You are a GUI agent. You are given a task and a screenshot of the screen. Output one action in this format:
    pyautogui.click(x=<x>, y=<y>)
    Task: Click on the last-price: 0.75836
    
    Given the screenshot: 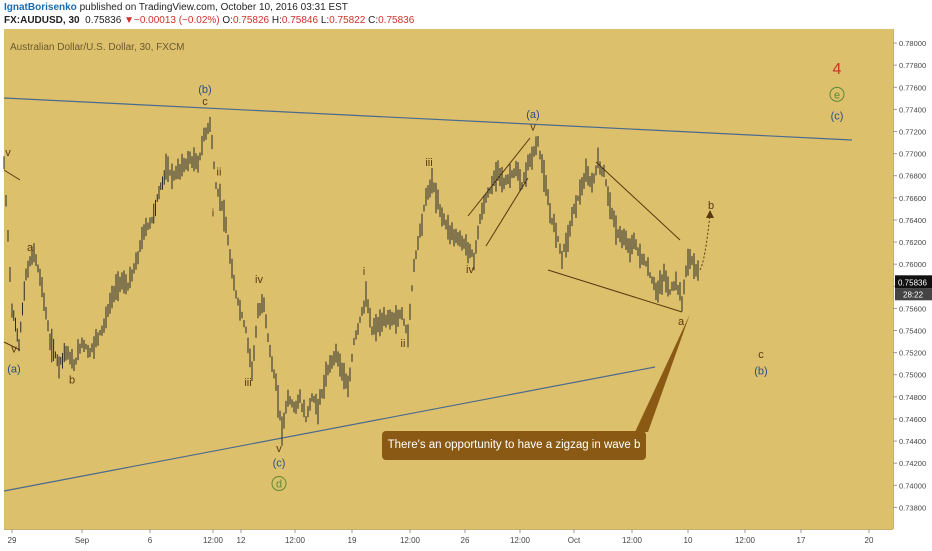 What is the action you would take?
    pyautogui.click(x=103, y=20)
    